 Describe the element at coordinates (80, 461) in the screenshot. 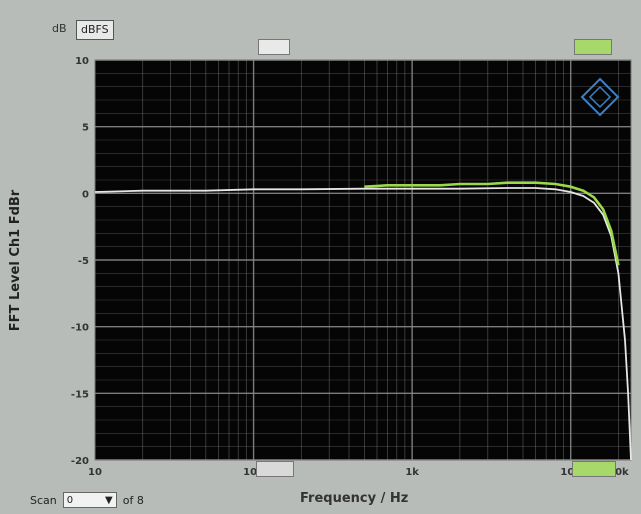

I see `y-tick-label: -20` at that location.